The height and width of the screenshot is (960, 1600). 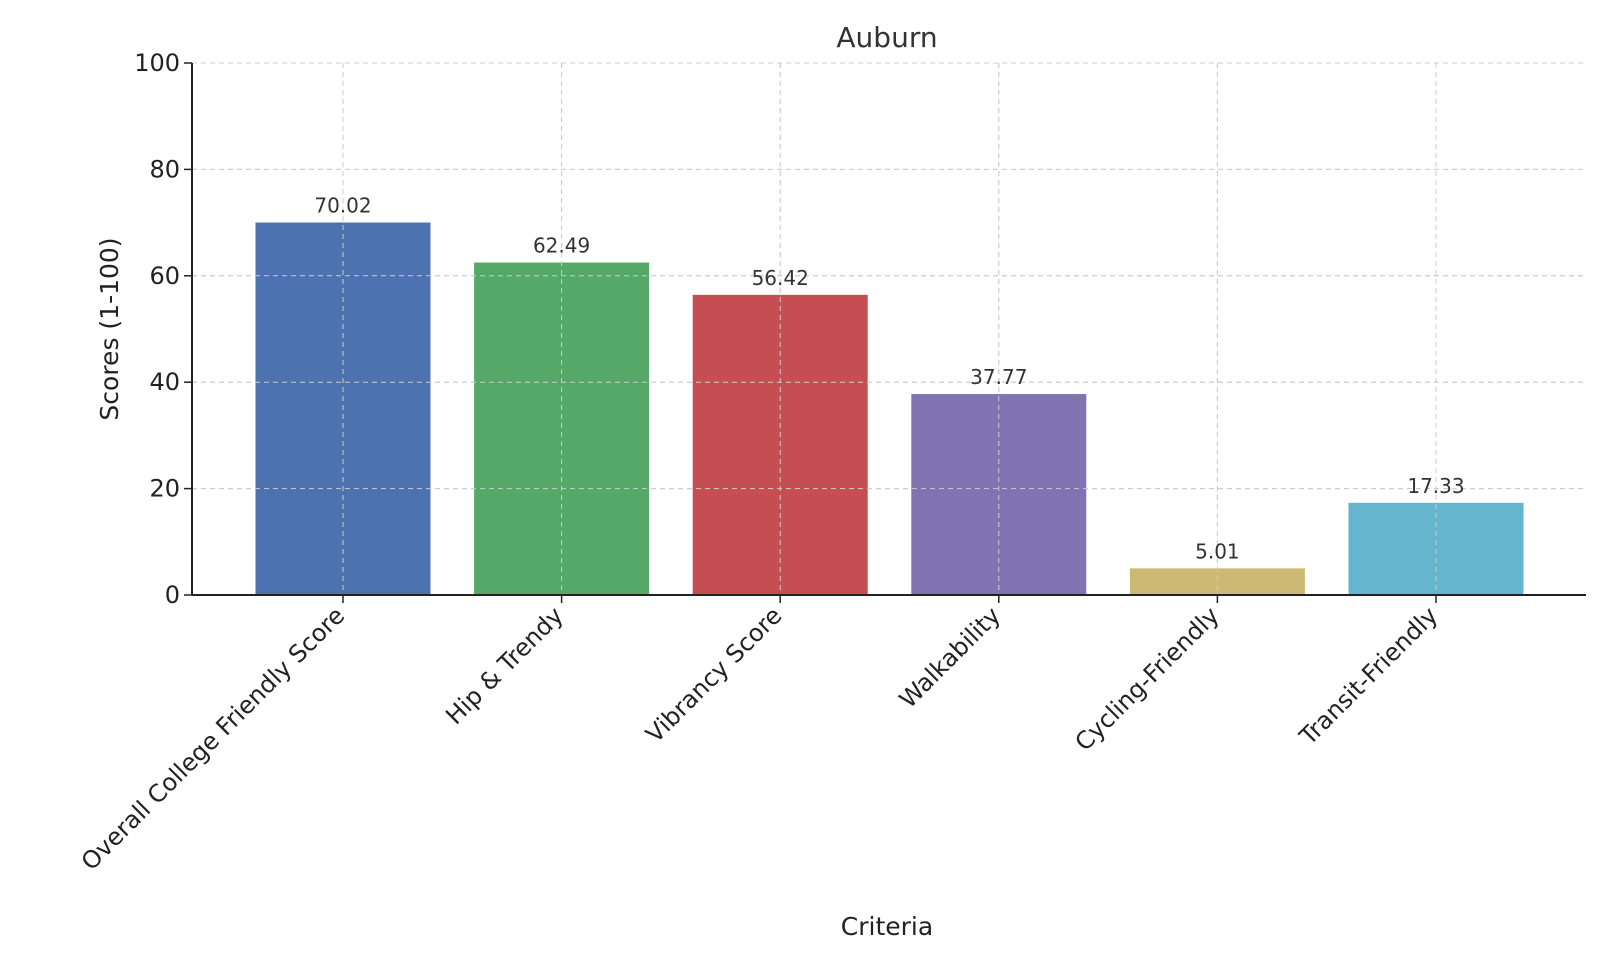 I want to click on x-tick-label: Hip & Trendy, so click(x=504, y=665).